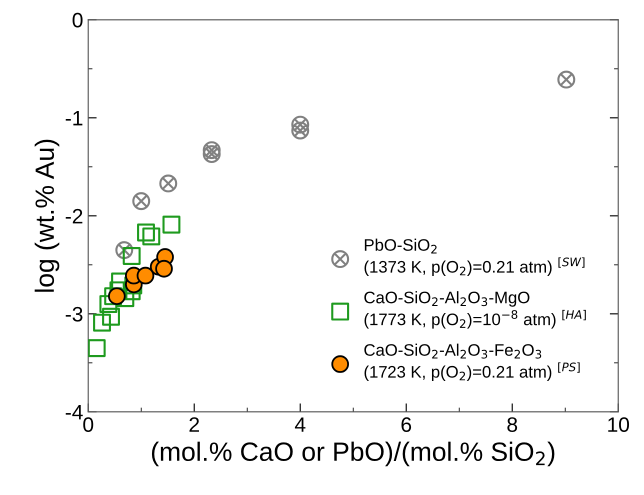 The image size is (644, 495). What do you see at coordinates (74, 314) in the screenshot?
I see `y-tick-label: -3` at bounding box center [74, 314].